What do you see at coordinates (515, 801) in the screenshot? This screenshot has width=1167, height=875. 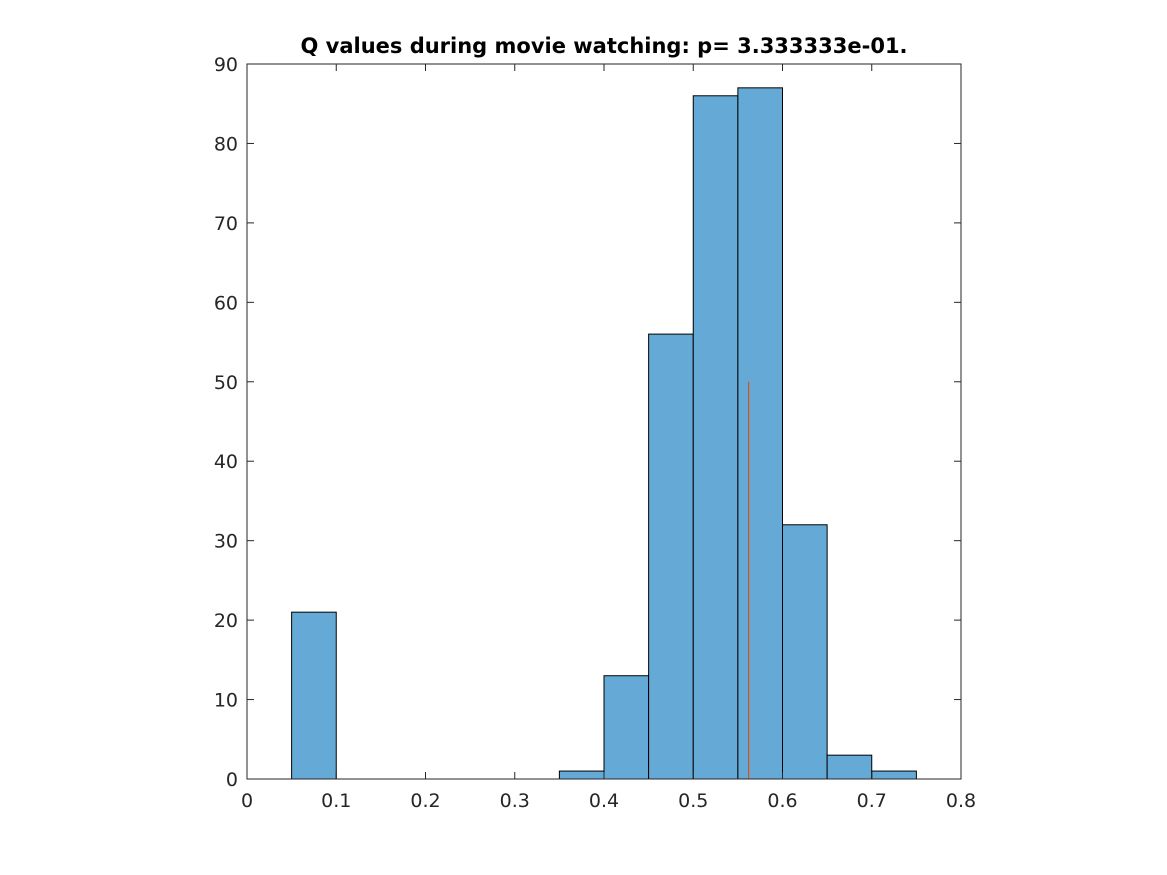 I see `x-tick-label: 0.3` at bounding box center [515, 801].